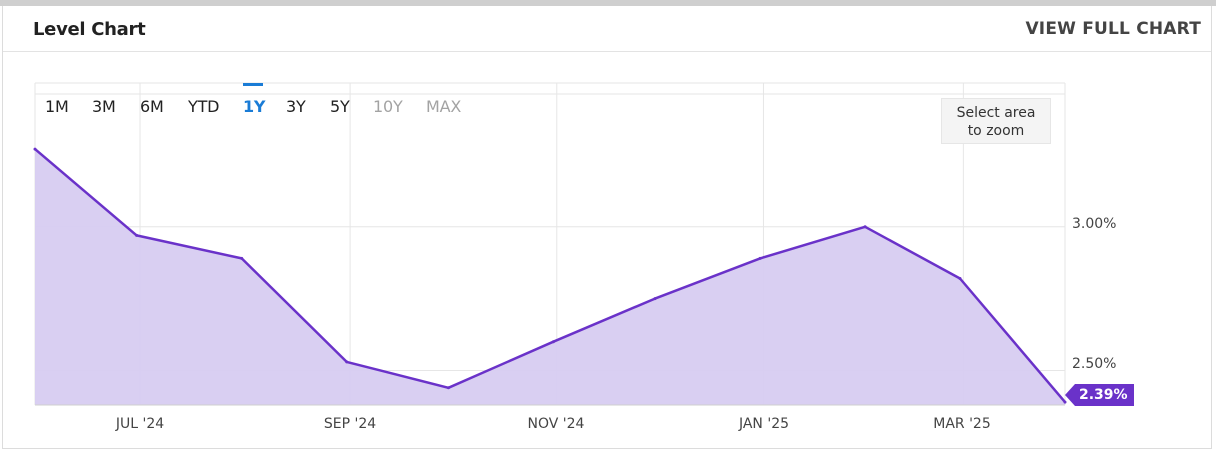  I want to click on range-button-max: MAX, so click(444, 106).